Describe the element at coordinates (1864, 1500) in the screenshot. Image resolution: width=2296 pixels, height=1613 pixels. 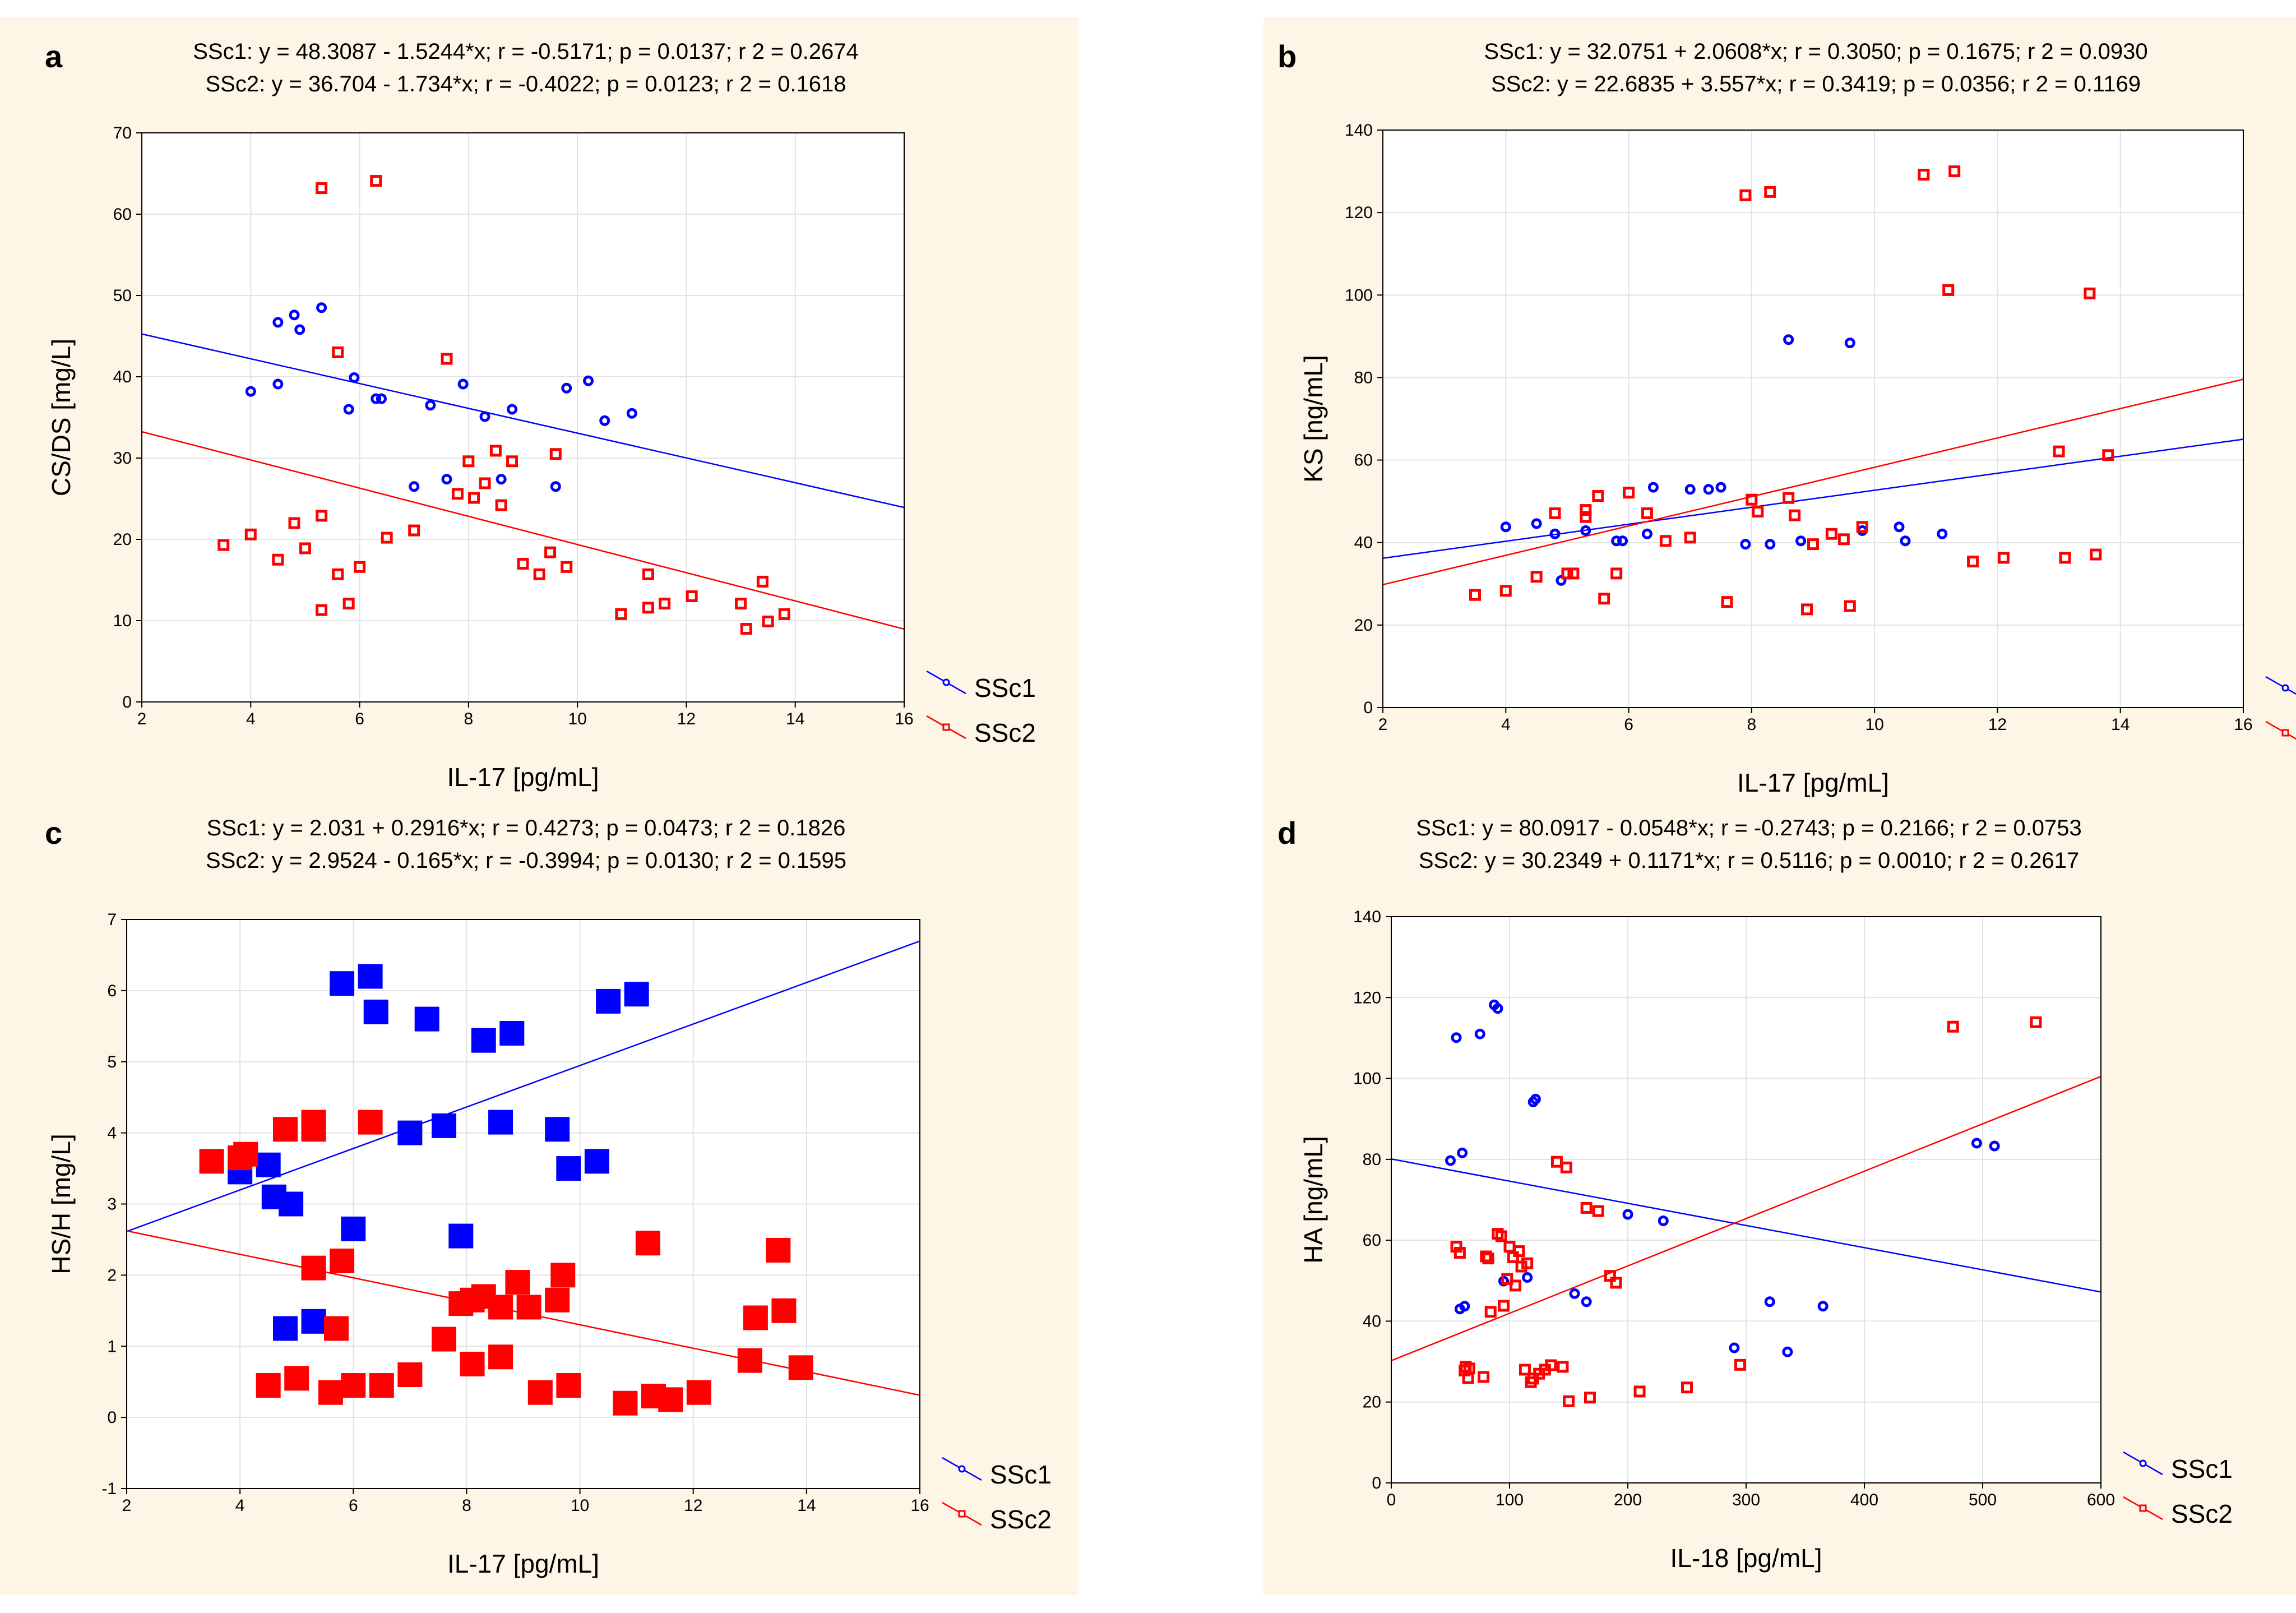
I see `x-tick-label: 400` at that location.